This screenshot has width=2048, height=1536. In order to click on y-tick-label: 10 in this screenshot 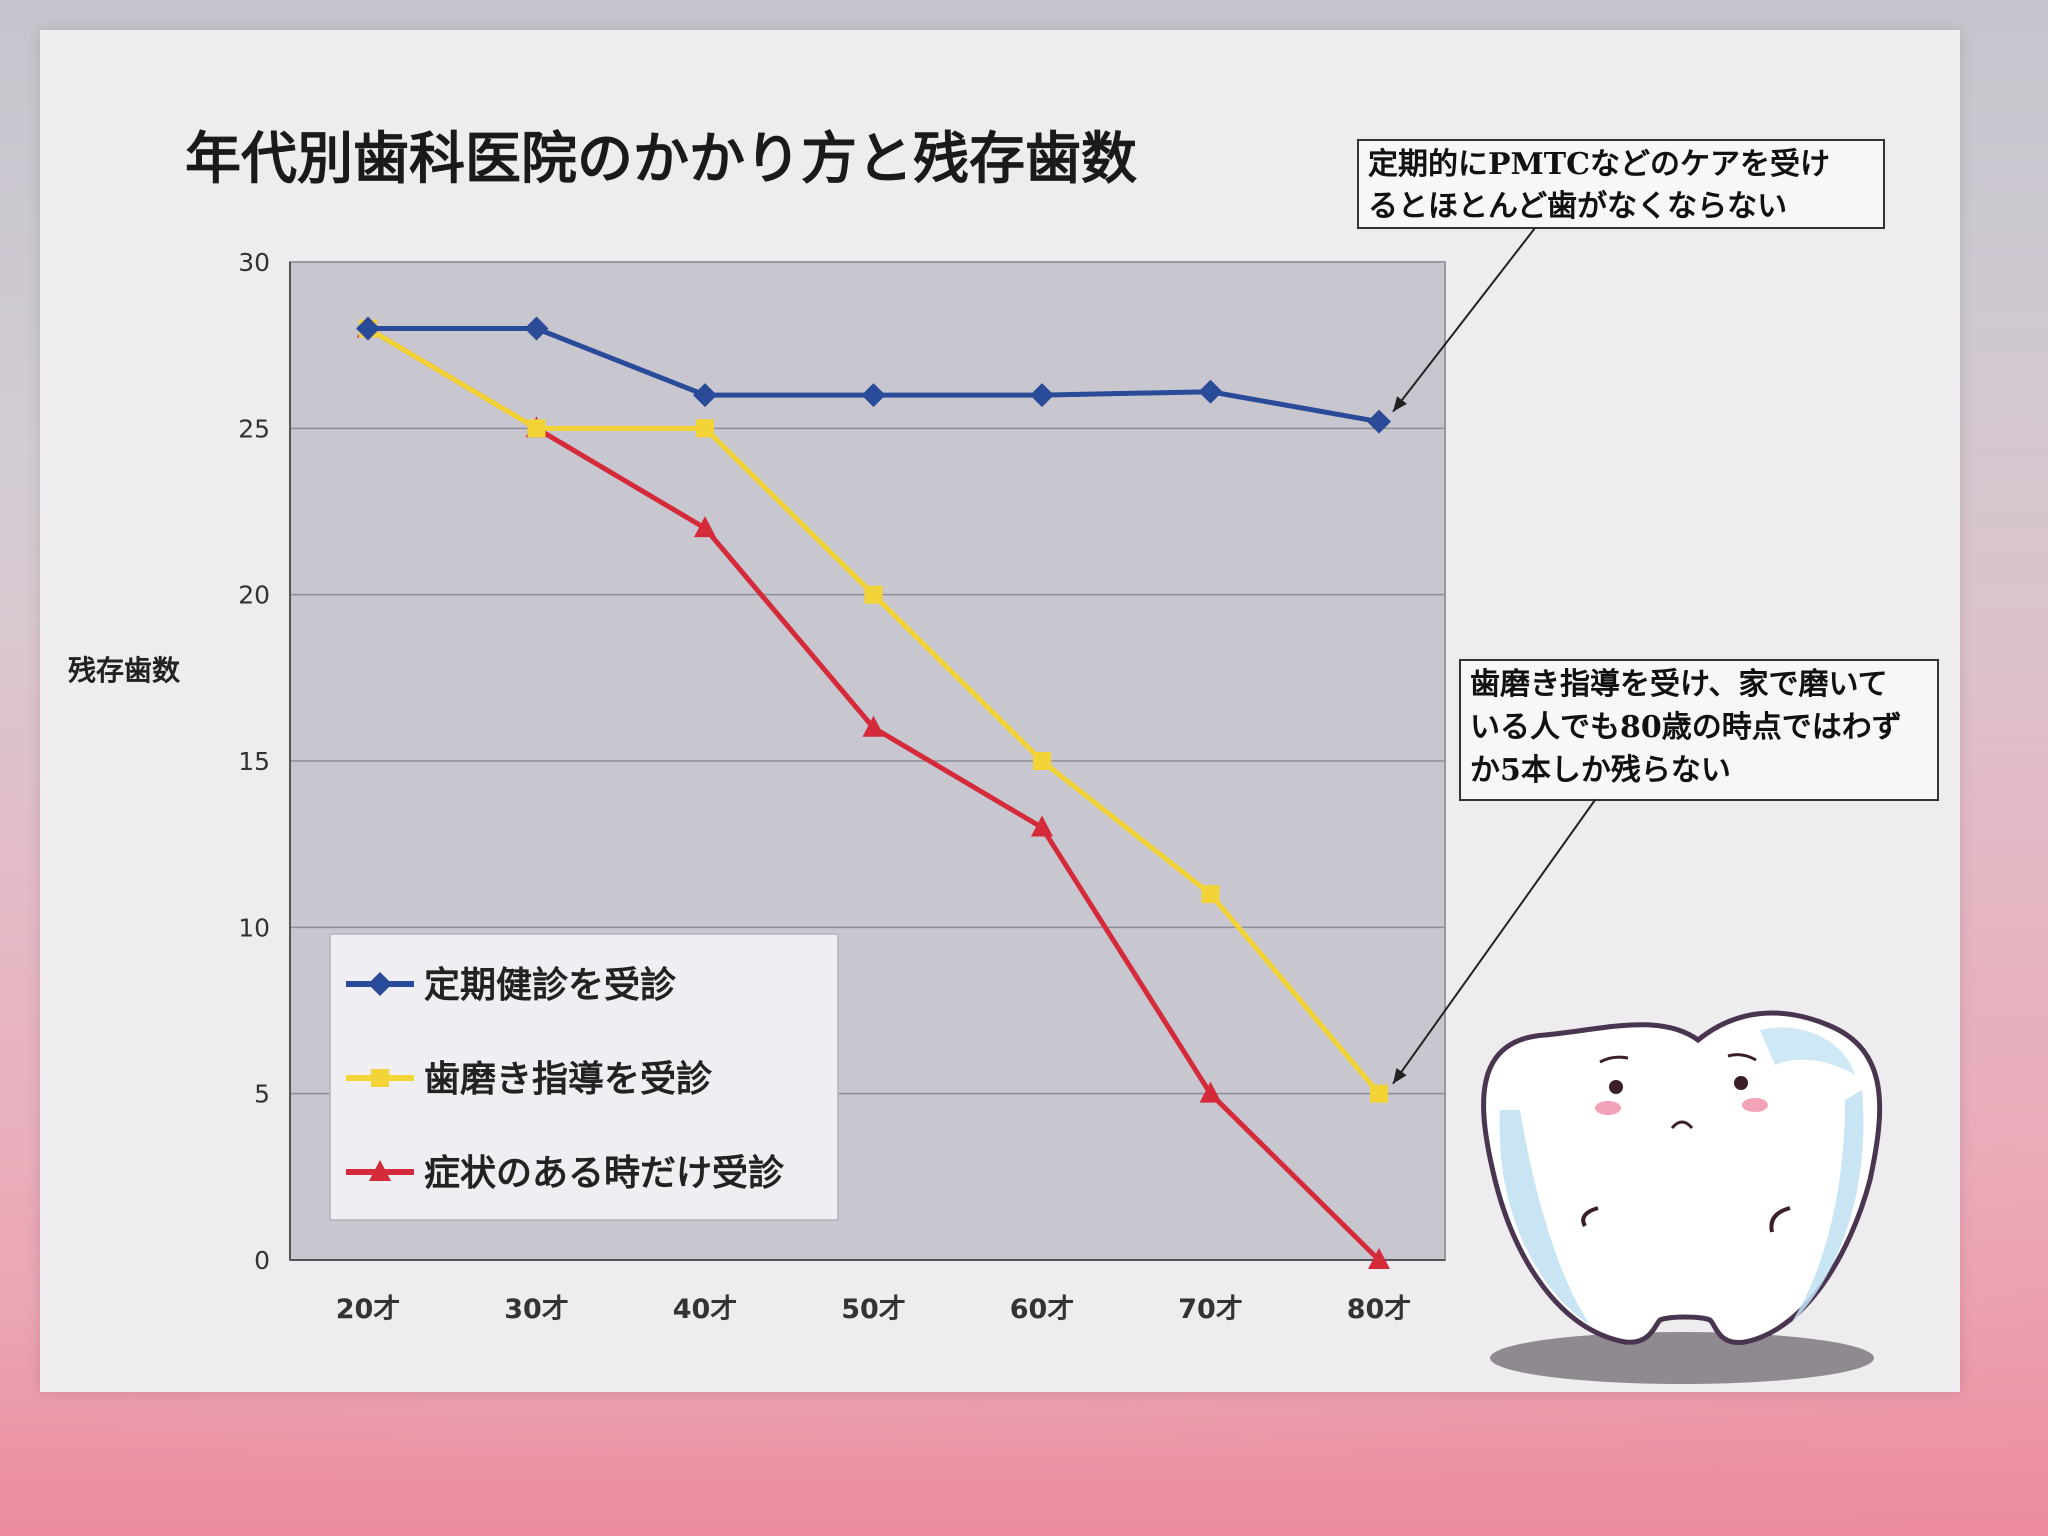, I will do `click(254, 927)`.